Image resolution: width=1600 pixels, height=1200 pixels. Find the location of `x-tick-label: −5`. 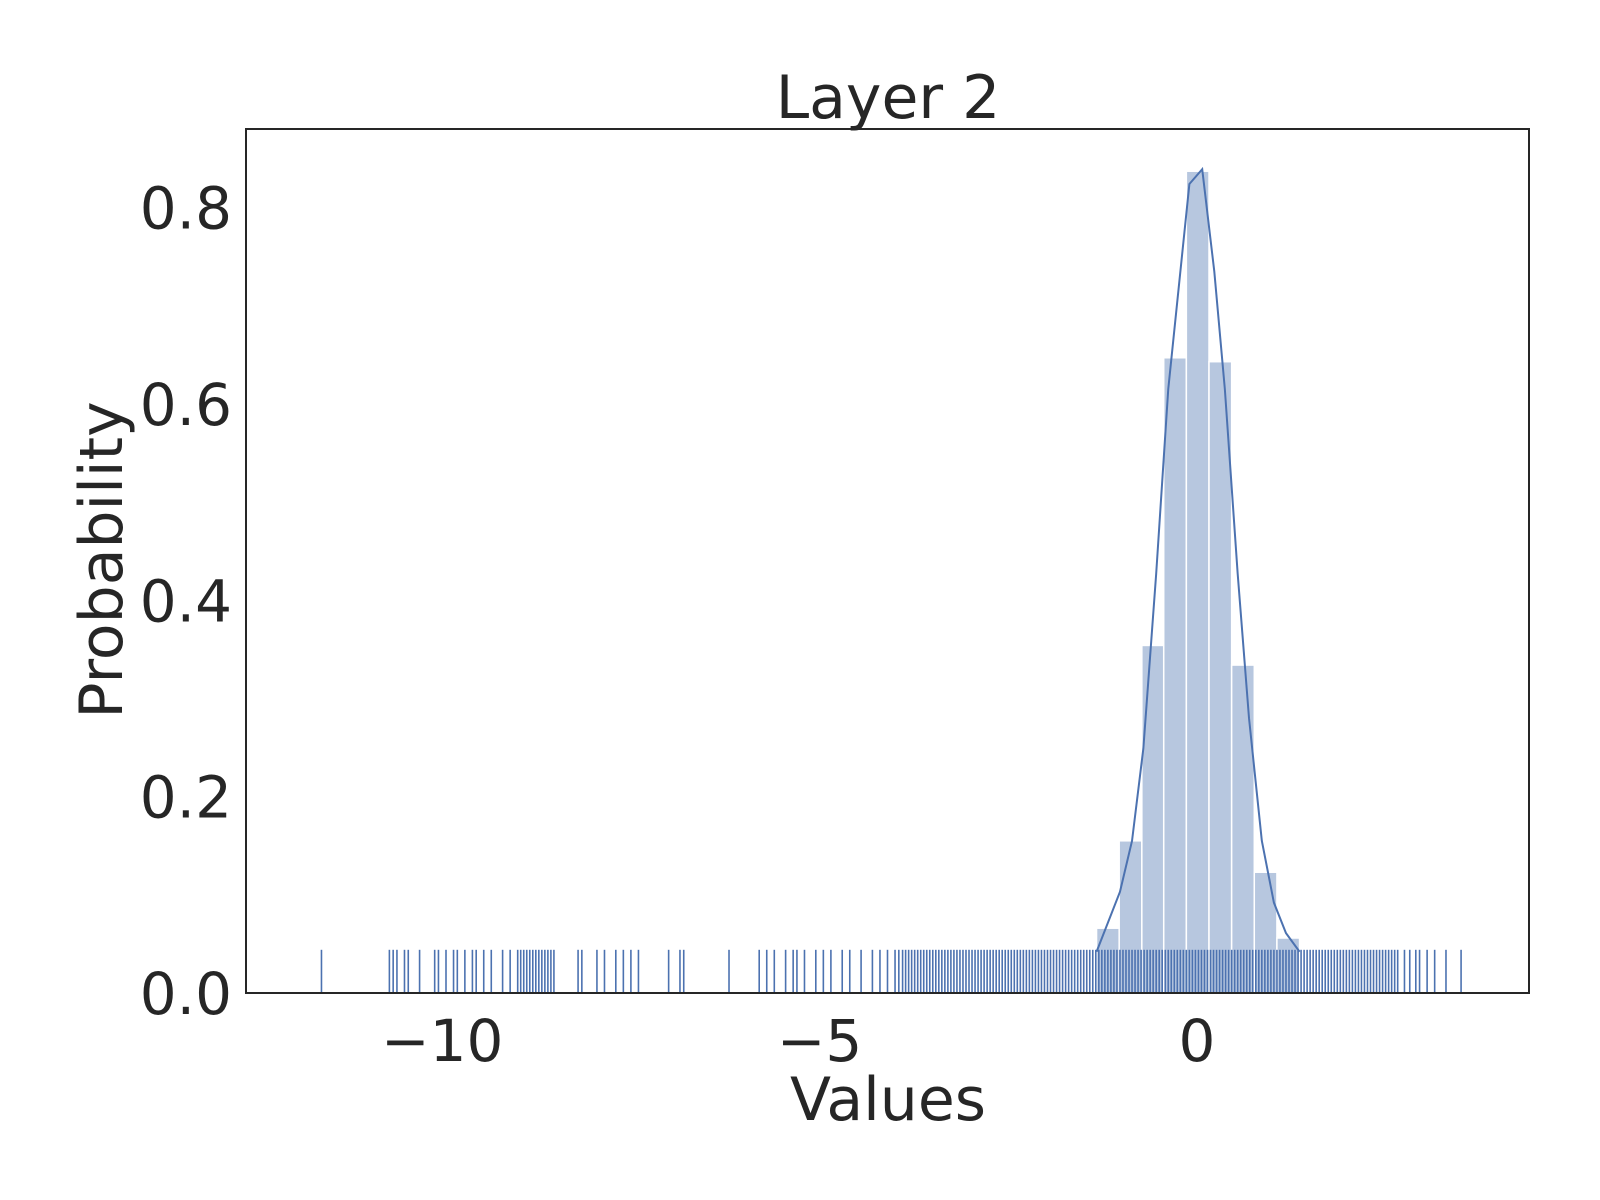

x-tick-label: −5 is located at coordinates (820, 1041).